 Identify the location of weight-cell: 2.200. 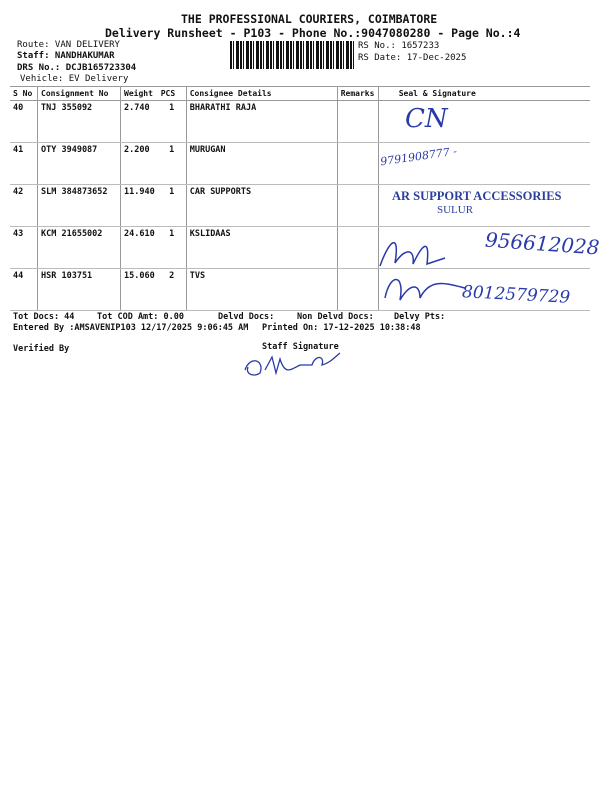
(139, 163).